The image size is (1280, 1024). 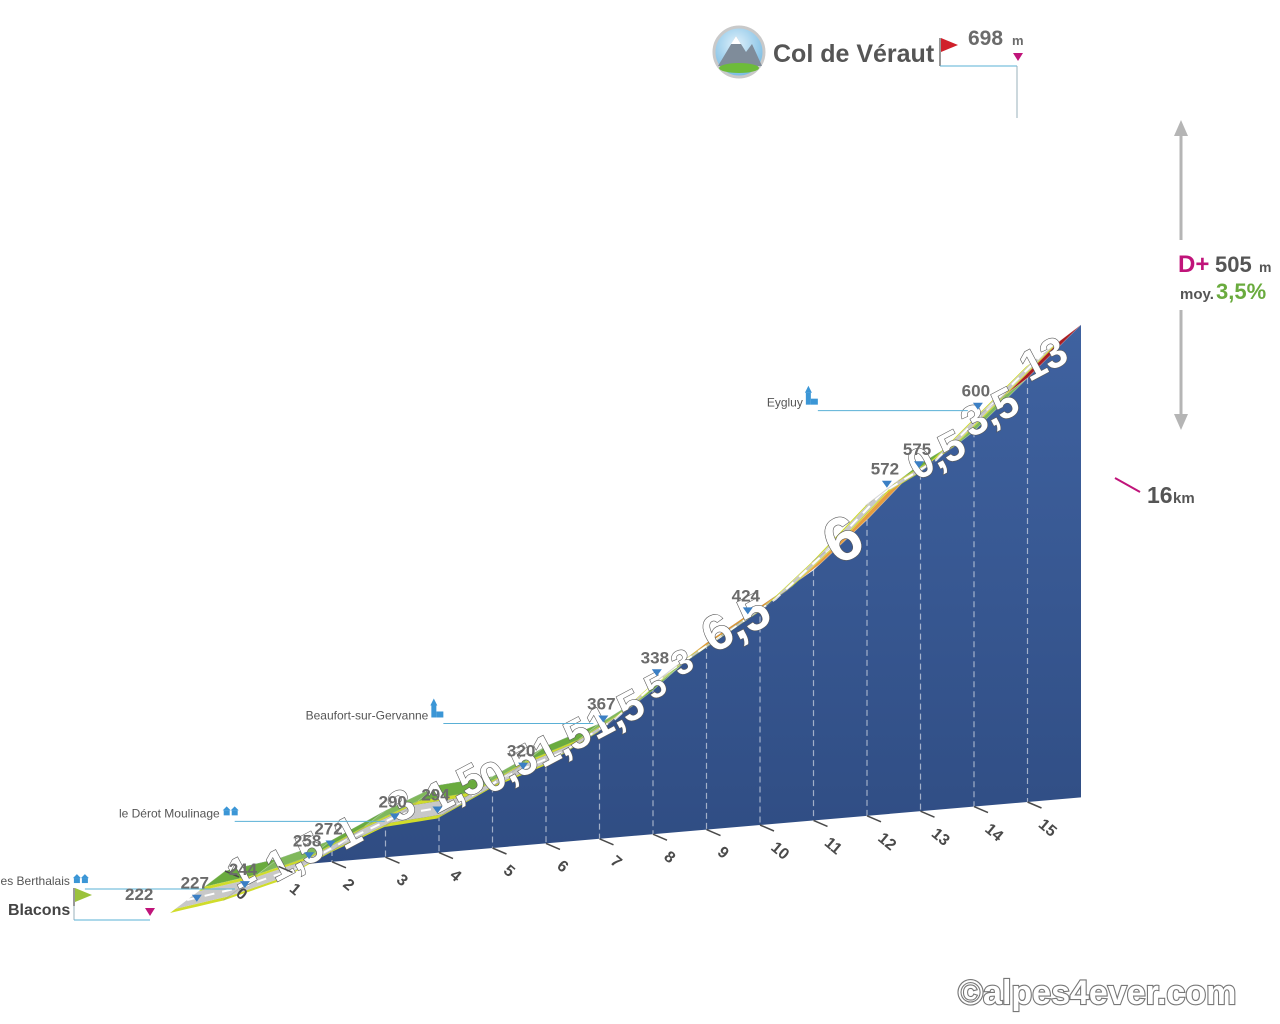 I want to click on gain-value: 505, so click(x=1233, y=264).